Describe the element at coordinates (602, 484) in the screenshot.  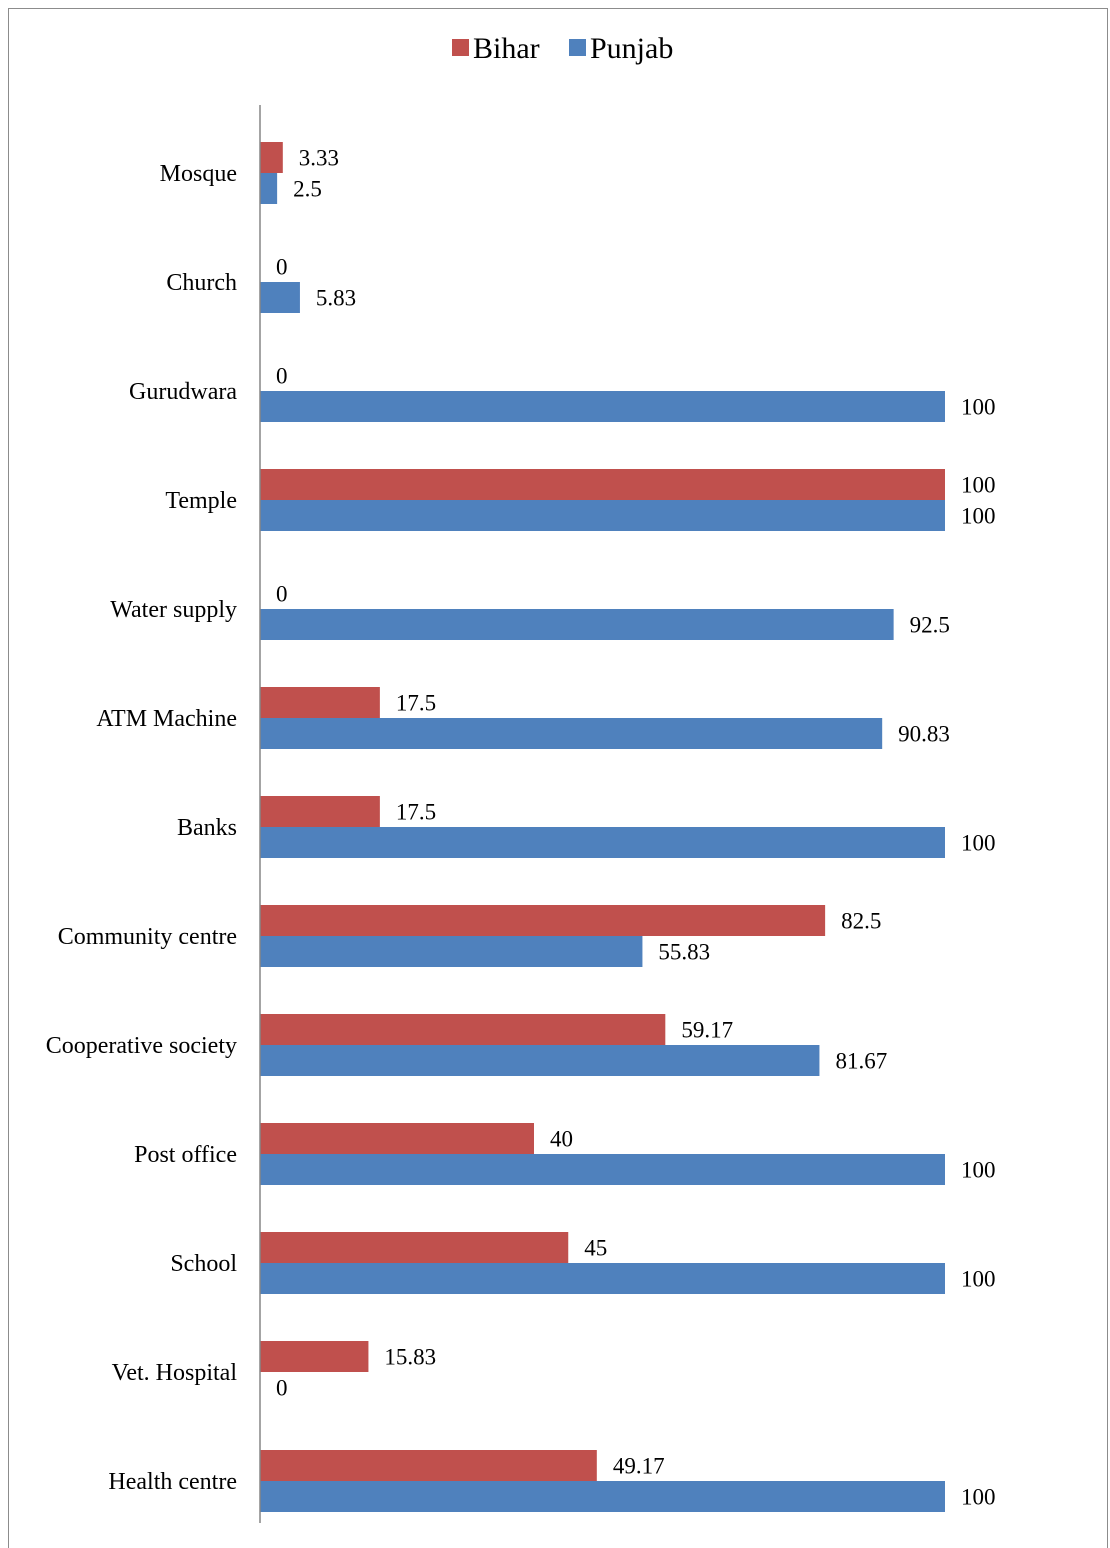
I see `bar-bihar-temple` at that location.